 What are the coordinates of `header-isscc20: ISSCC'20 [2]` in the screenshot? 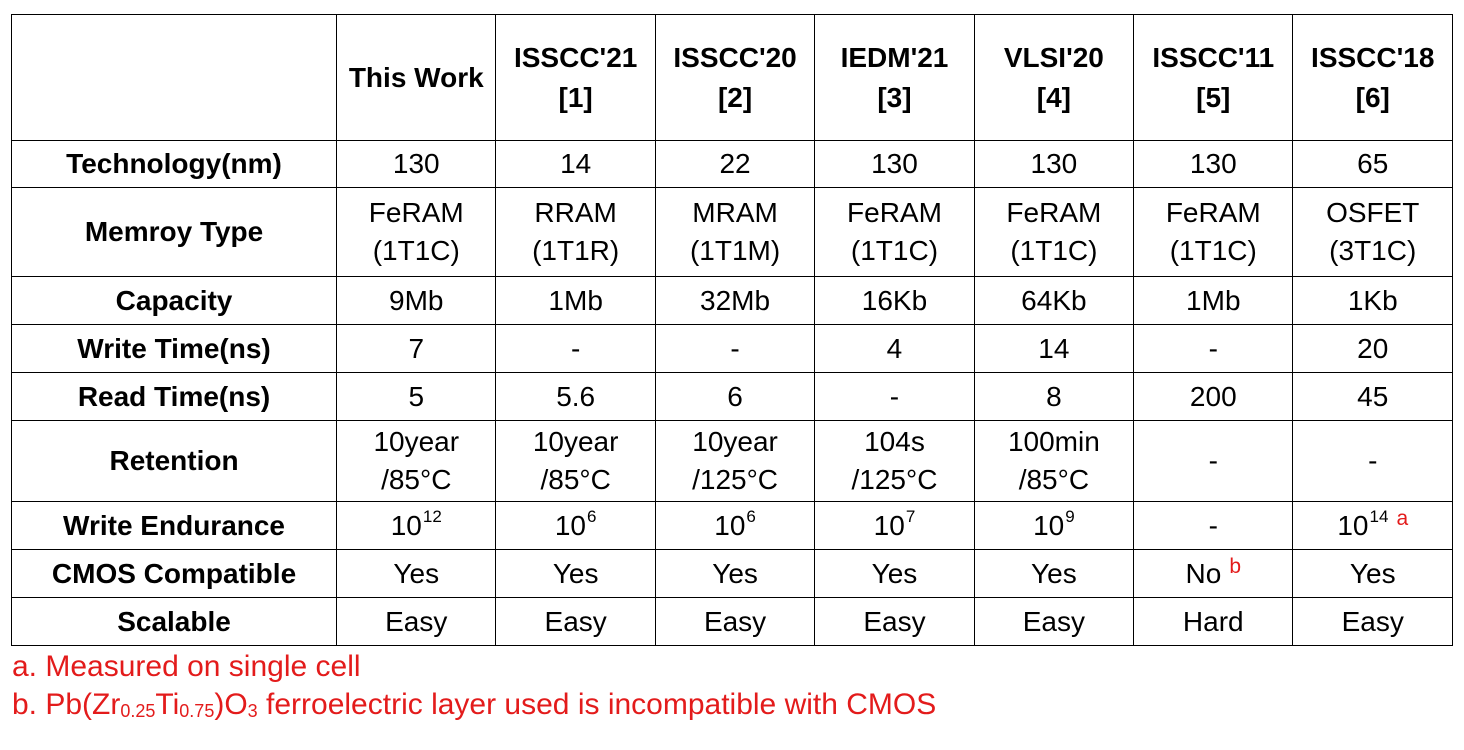 It's located at (735, 77).